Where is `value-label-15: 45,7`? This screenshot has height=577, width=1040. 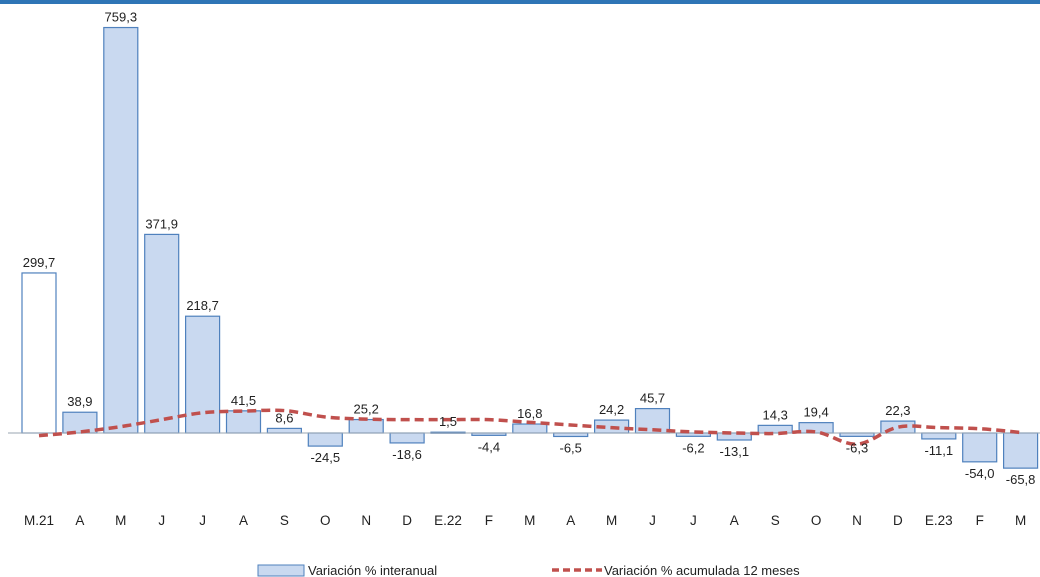
value-label-15: 45,7 is located at coordinates (652, 398).